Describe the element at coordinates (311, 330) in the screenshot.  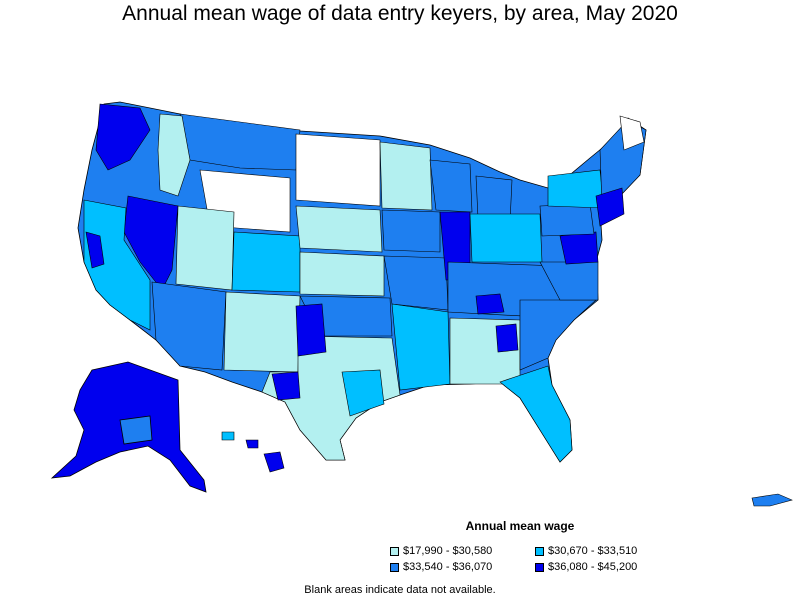
I see `region-dallas` at that location.